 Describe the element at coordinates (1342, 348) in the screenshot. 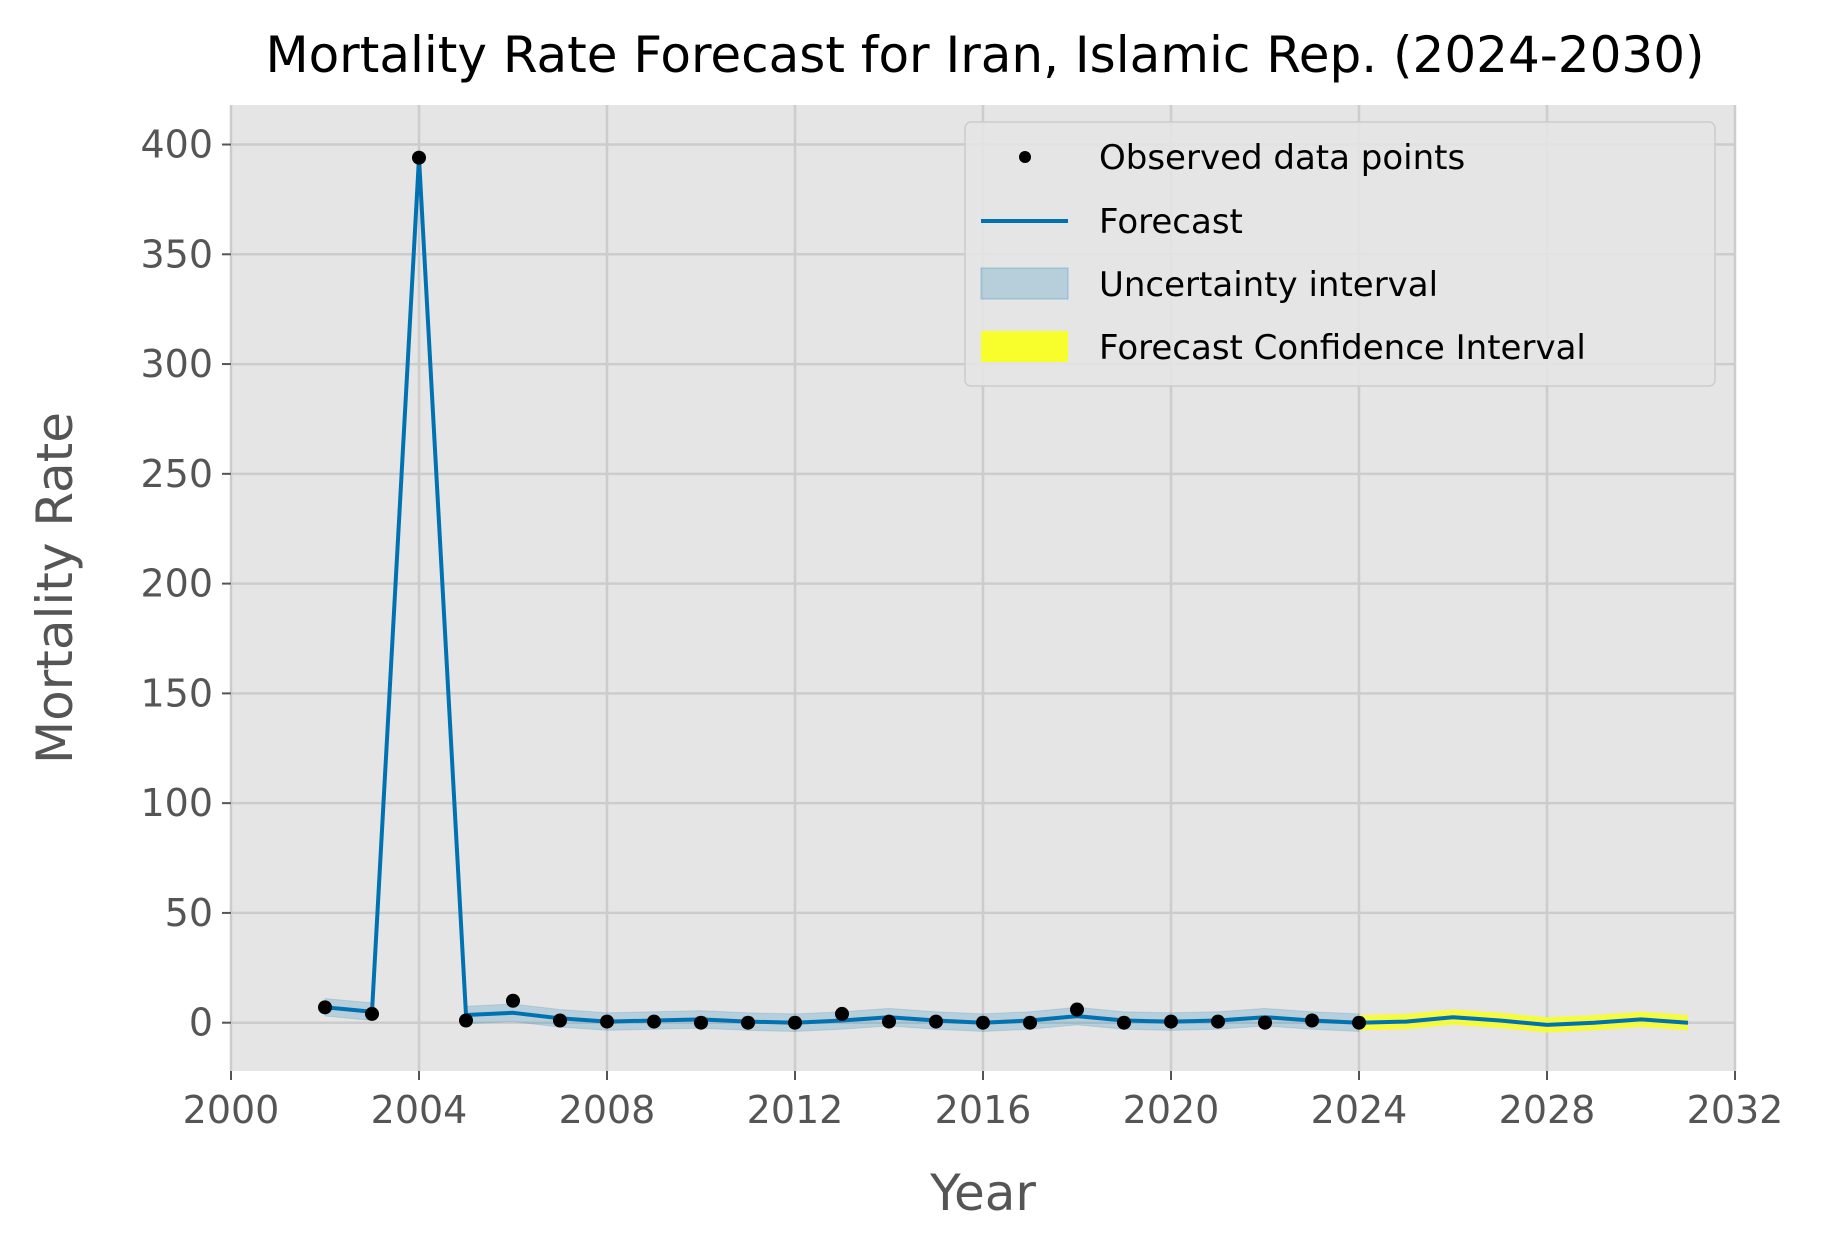

I see `legend-forecast-ci-label: Forecast Confidence Interval` at that location.